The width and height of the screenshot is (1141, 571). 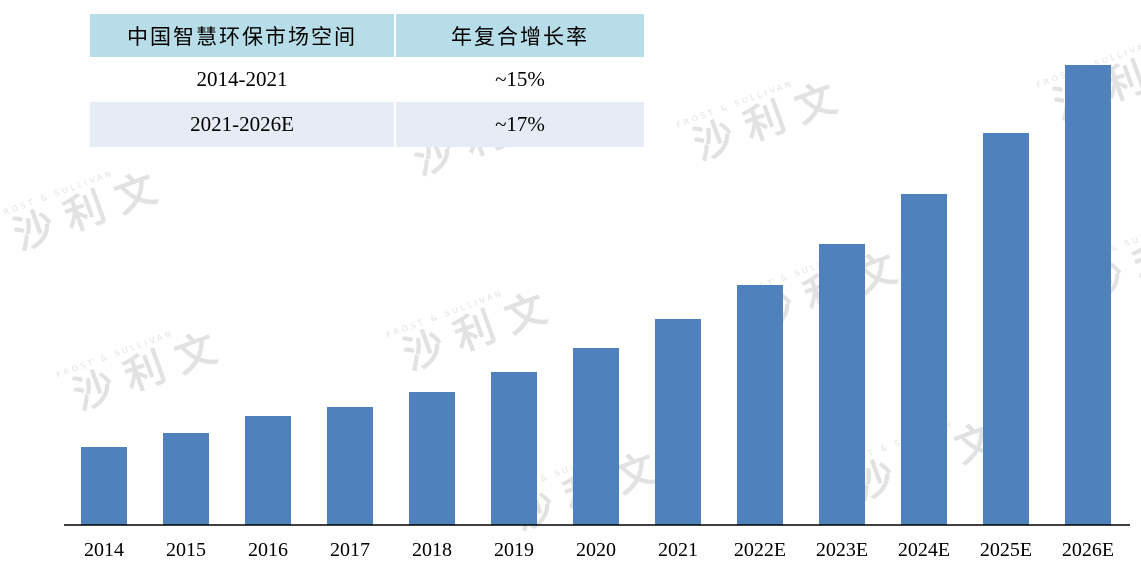 What do you see at coordinates (842, 550) in the screenshot?
I see `x-tick-label-2023E: 2023E` at bounding box center [842, 550].